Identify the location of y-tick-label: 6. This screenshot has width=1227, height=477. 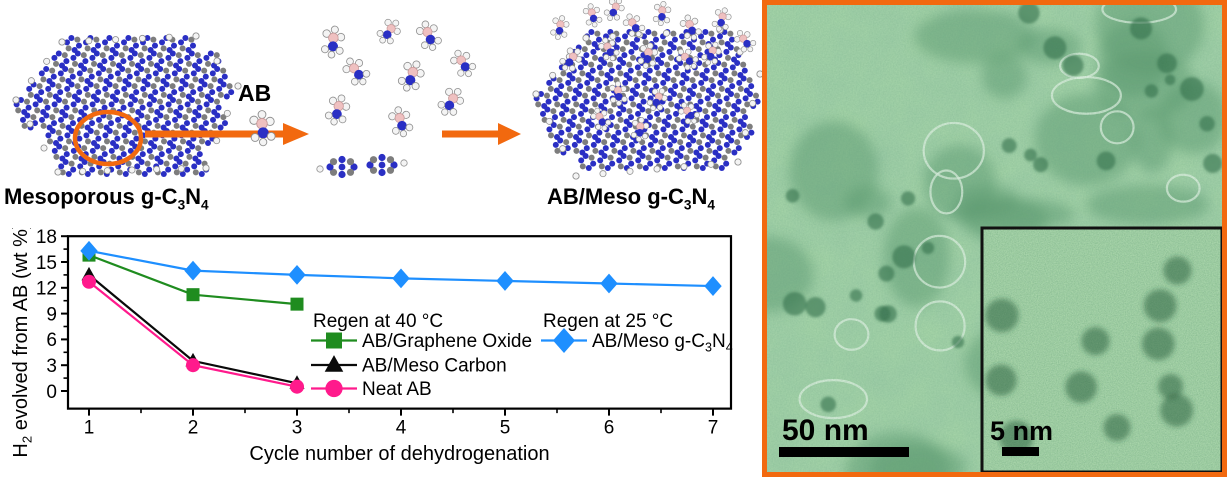
(51, 340).